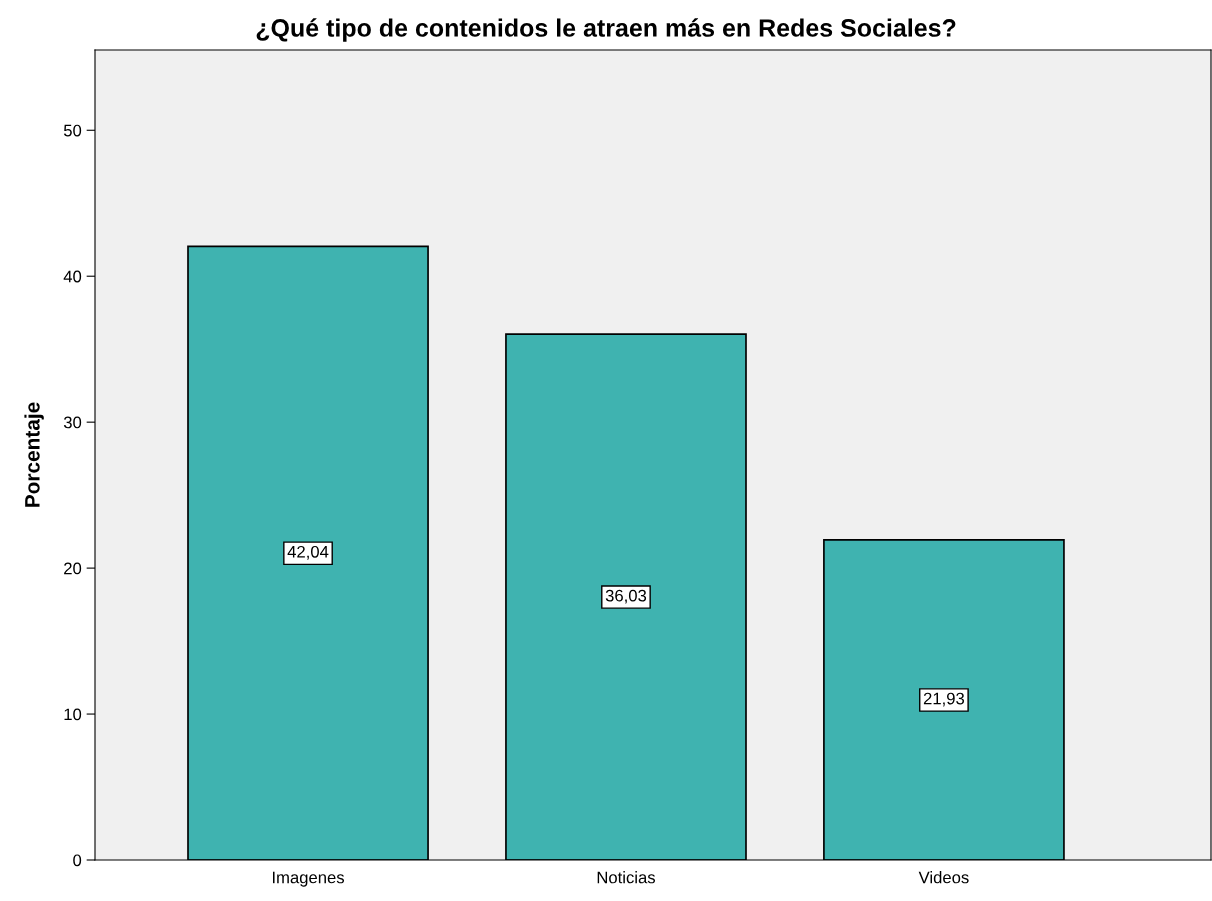 The height and width of the screenshot is (901, 1212). I want to click on data-label: 21,93, so click(944, 699).